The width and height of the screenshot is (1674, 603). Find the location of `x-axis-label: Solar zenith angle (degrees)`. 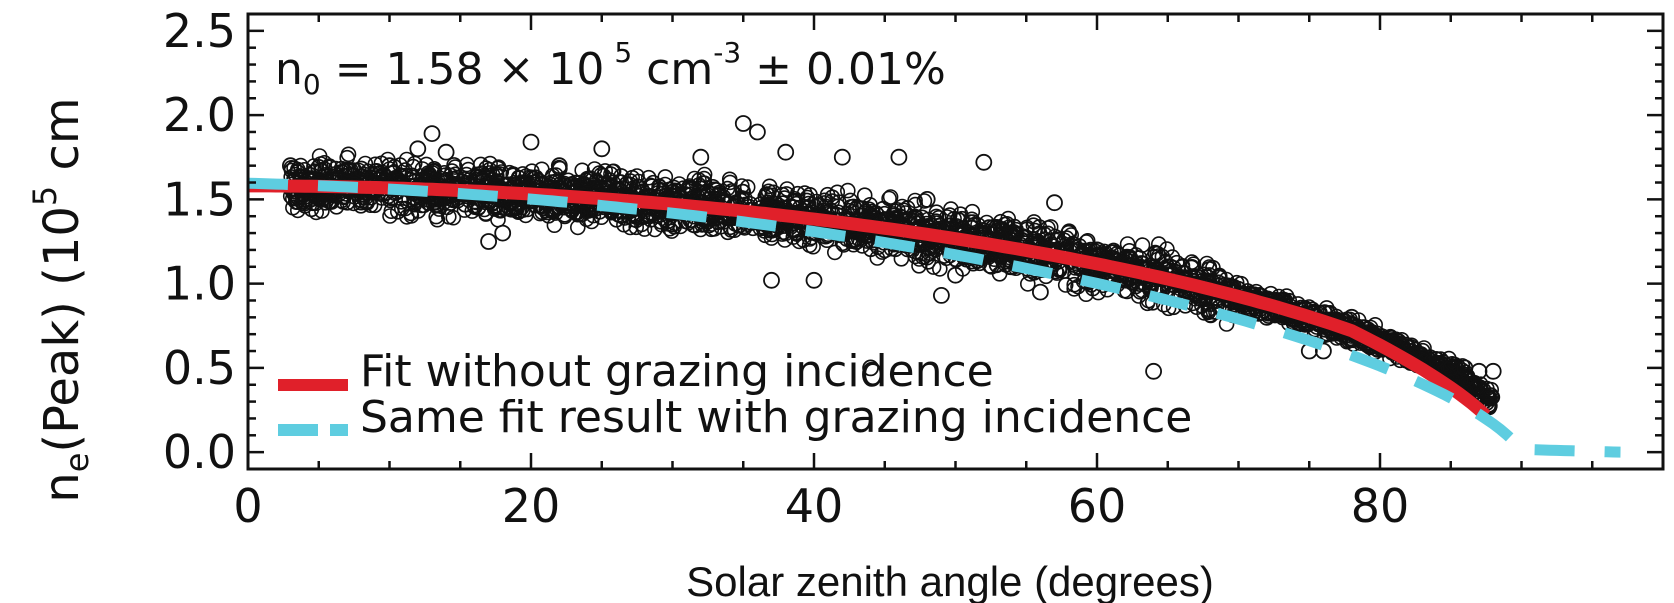

x-axis-label: Solar zenith angle (degrees) is located at coordinates (950, 580).